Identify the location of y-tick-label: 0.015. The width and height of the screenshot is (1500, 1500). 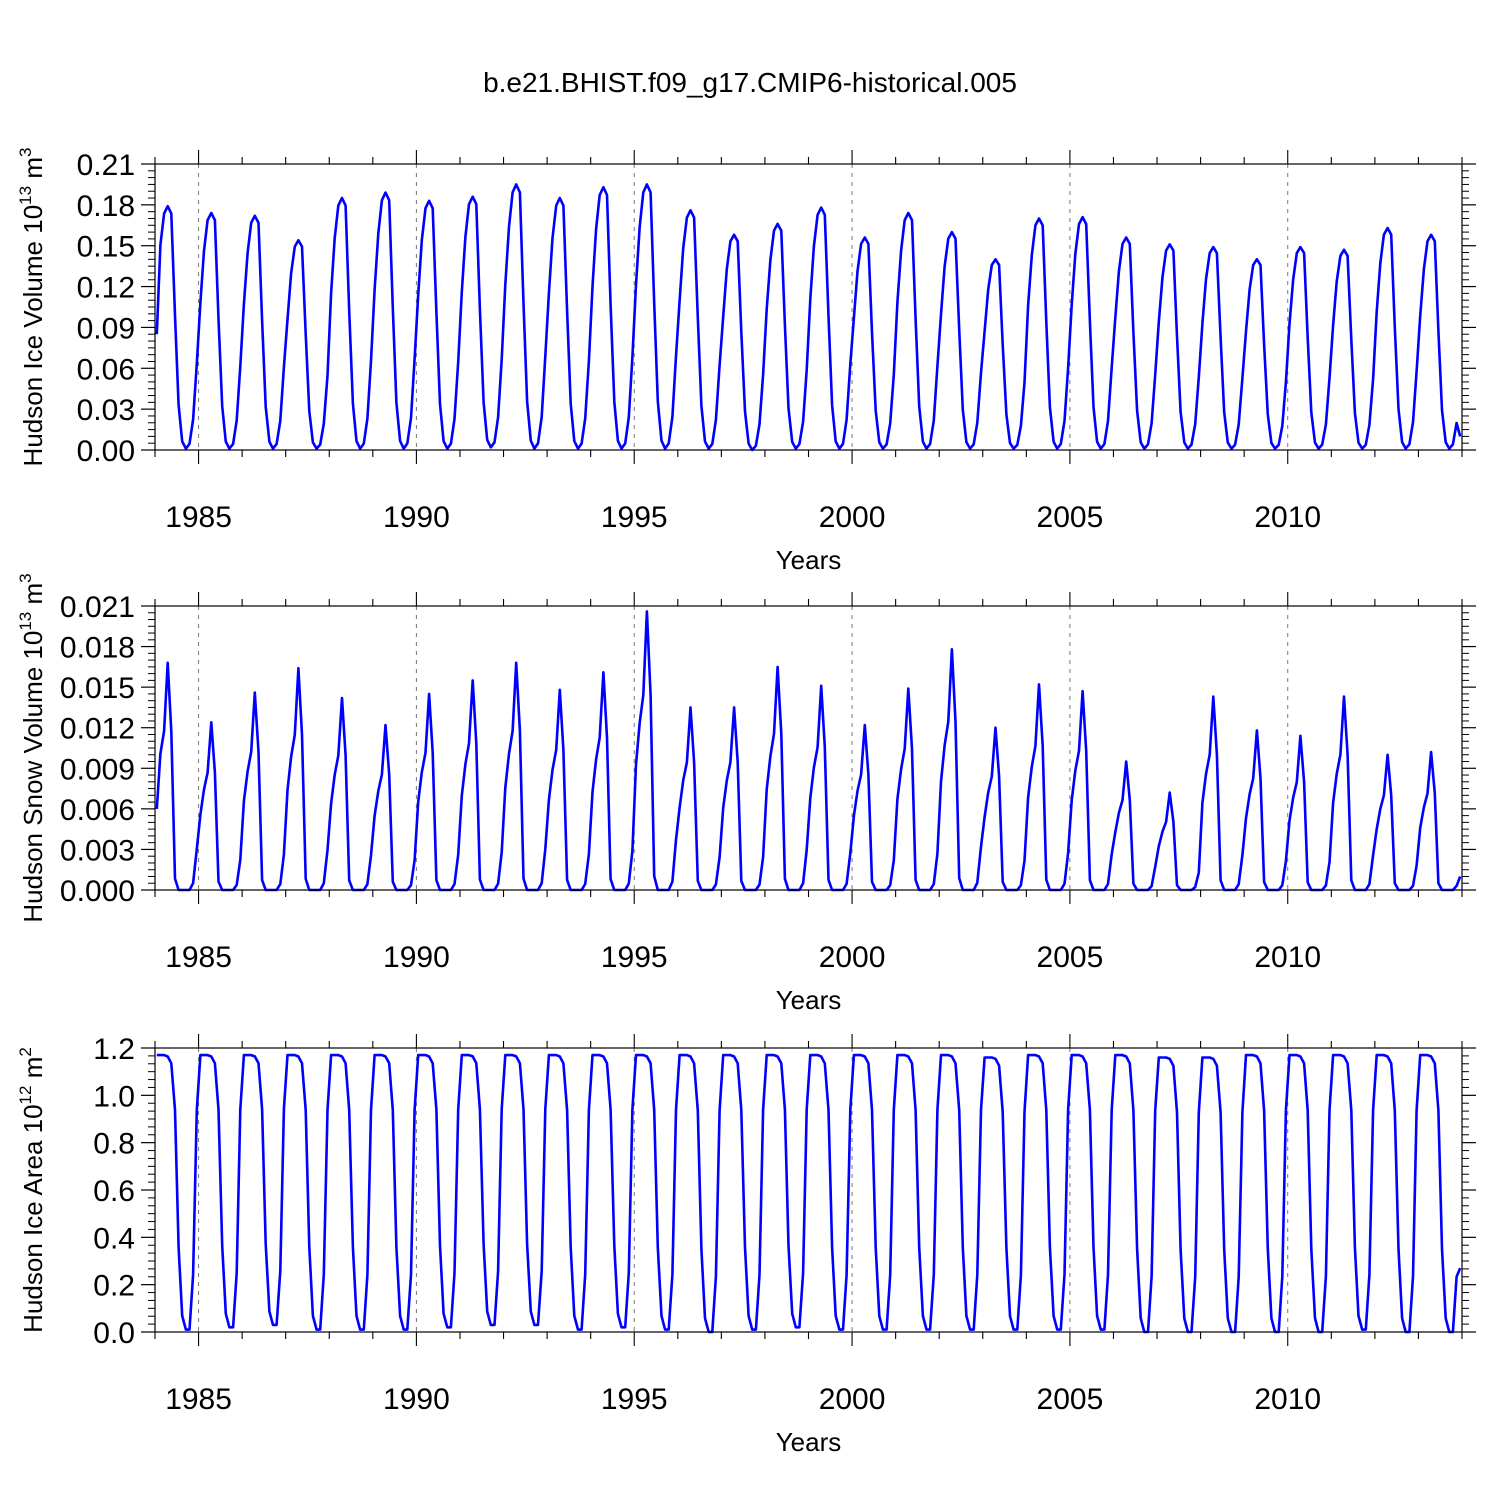
(97, 688).